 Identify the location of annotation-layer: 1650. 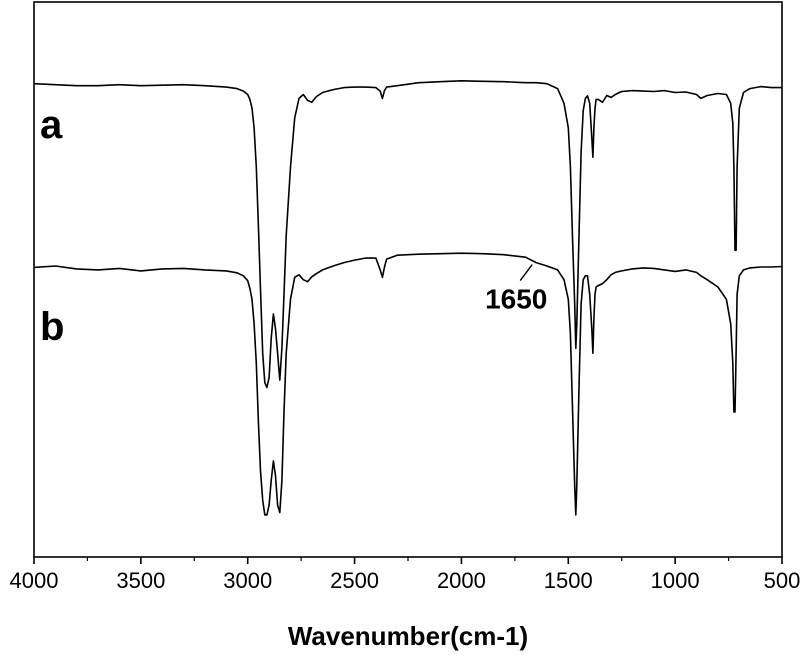
(516, 289).